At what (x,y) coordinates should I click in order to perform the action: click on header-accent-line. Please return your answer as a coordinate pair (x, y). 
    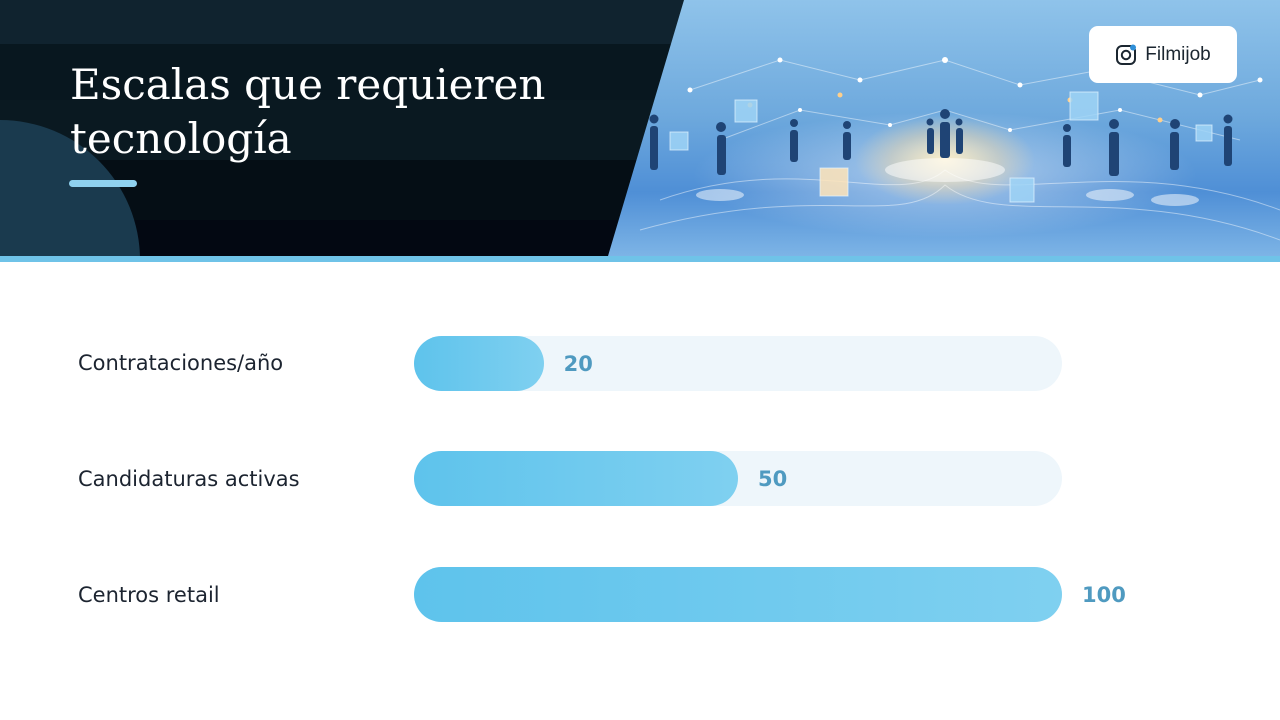
    Looking at the image, I should click on (640, 259).